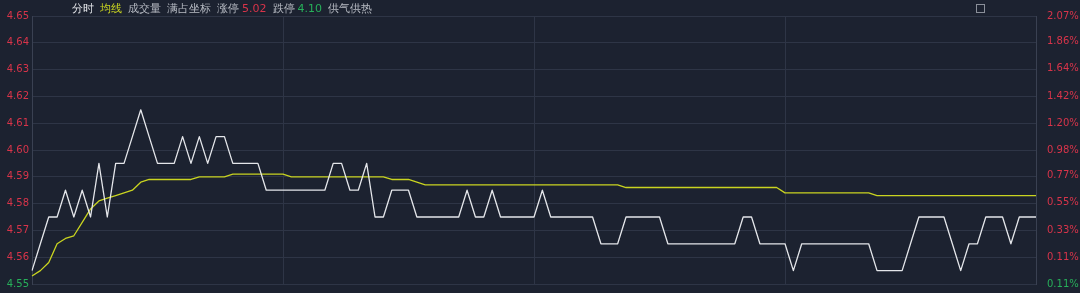 The height and width of the screenshot is (293, 1080). I want to click on y2-tick-label: 0.33%, so click(1063, 229).